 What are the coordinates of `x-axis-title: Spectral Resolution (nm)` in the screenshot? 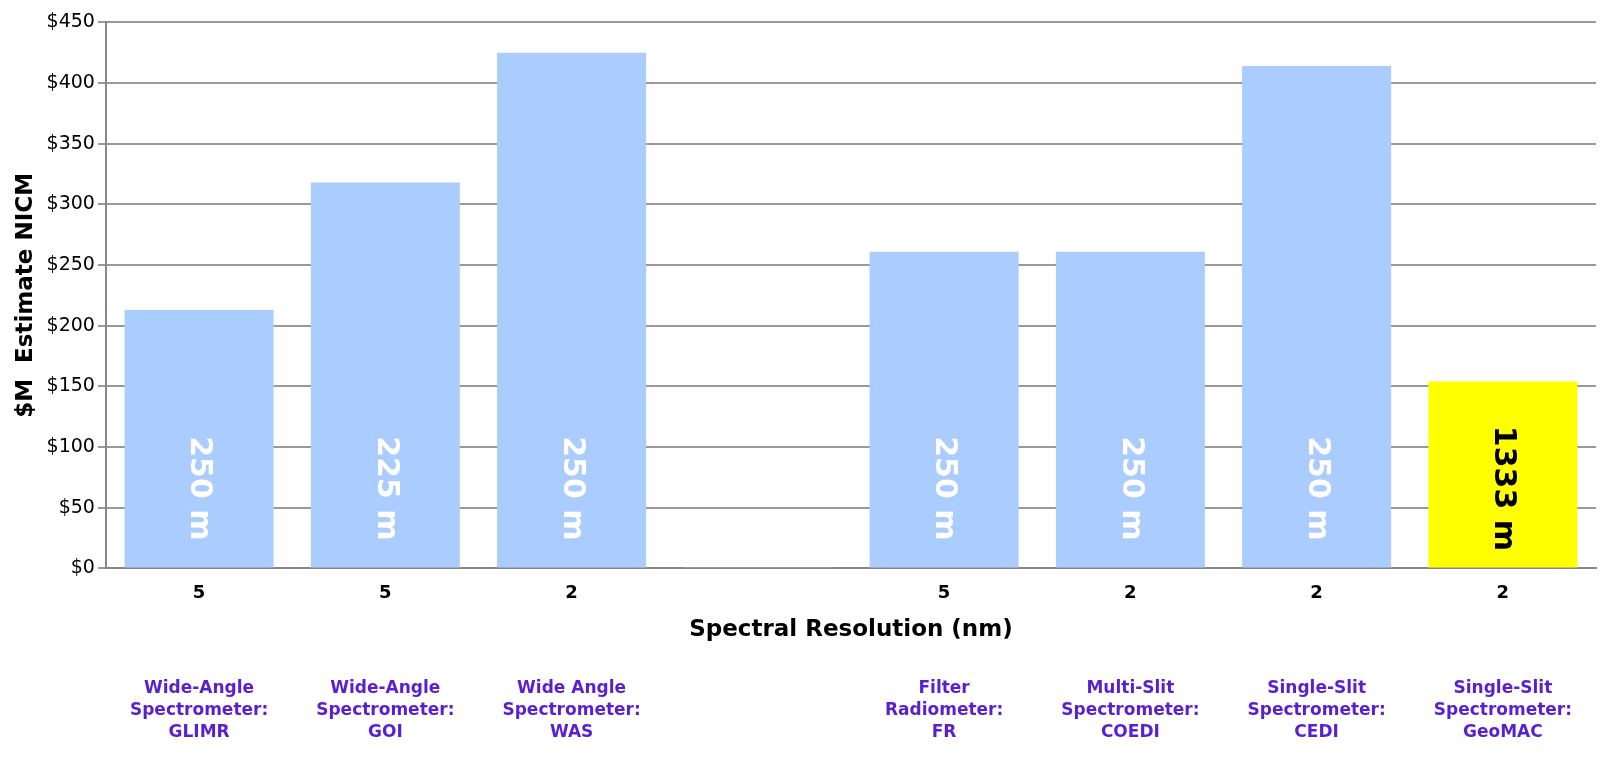 It's located at (851, 628).